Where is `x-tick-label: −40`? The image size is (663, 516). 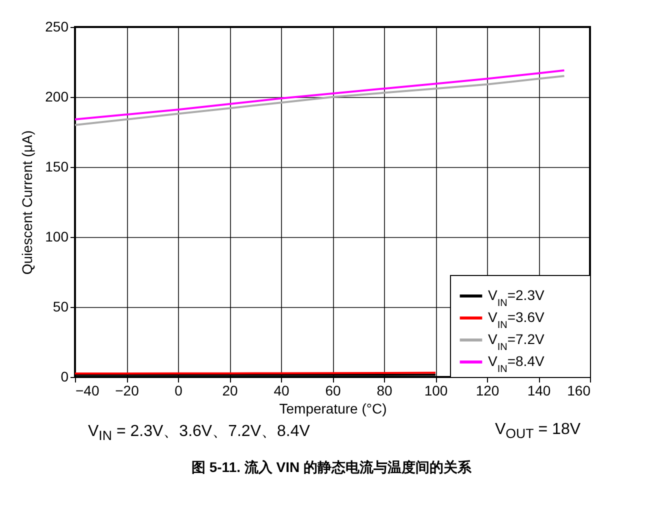
x-tick-label: −40 is located at coordinates (88, 390).